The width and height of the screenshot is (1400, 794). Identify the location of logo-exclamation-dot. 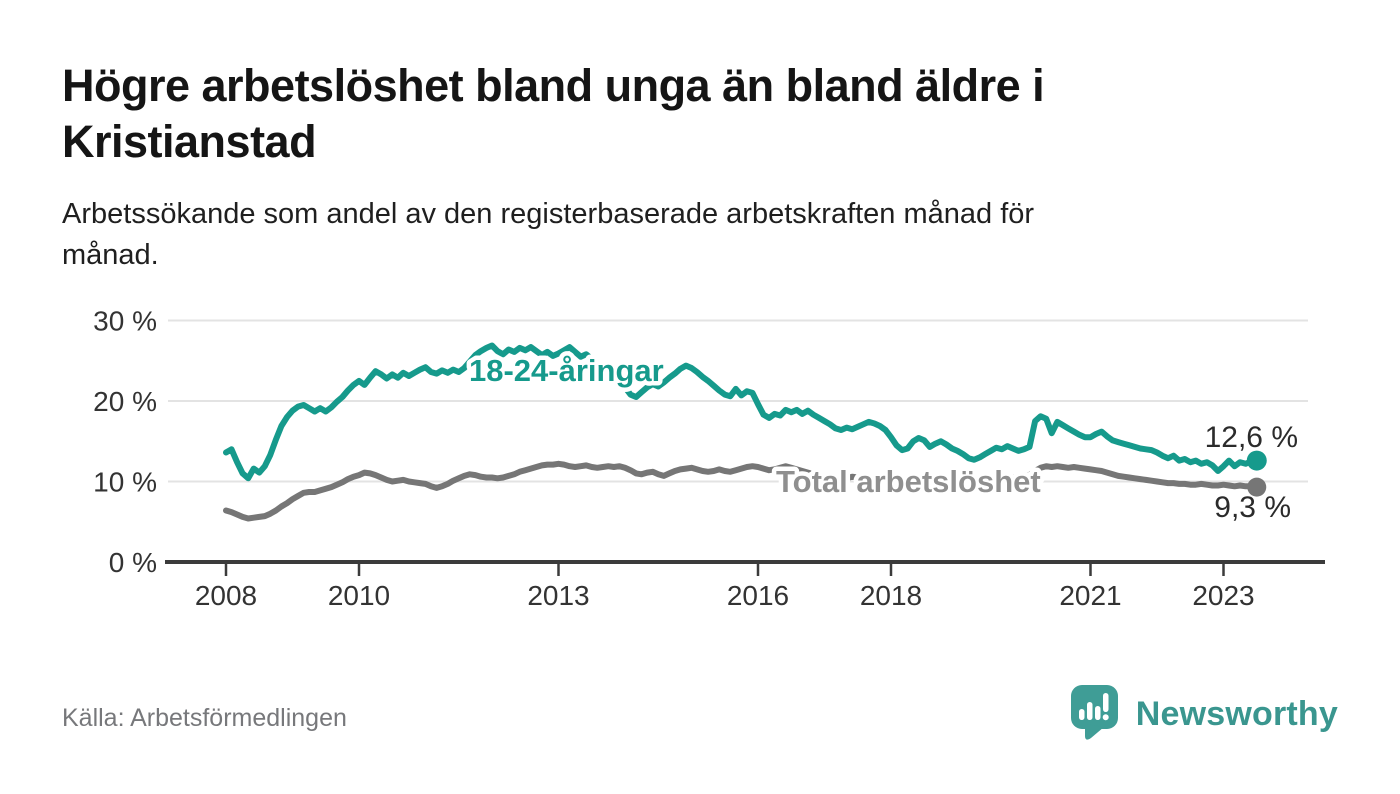
(1105, 717).